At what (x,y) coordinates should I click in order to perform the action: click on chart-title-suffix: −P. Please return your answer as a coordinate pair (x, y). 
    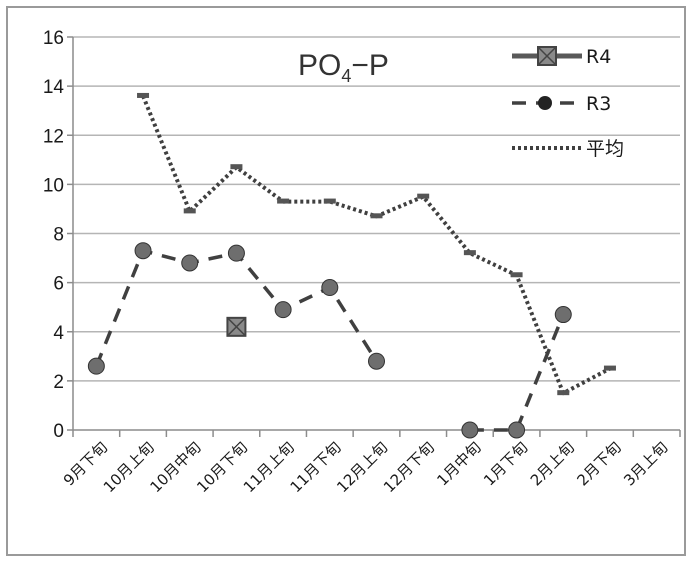
    Looking at the image, I should click on (370, 65).